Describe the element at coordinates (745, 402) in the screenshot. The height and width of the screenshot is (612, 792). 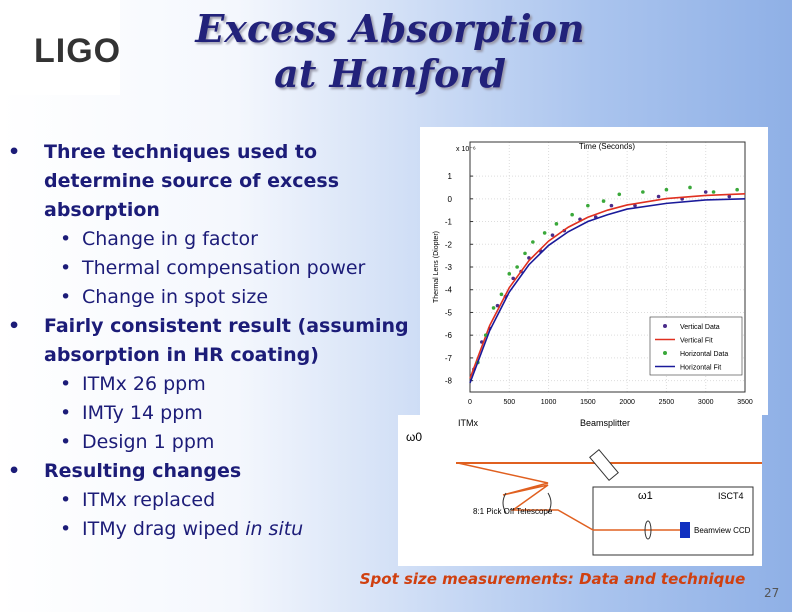
I see `x-tick-label: 3500` at that location.